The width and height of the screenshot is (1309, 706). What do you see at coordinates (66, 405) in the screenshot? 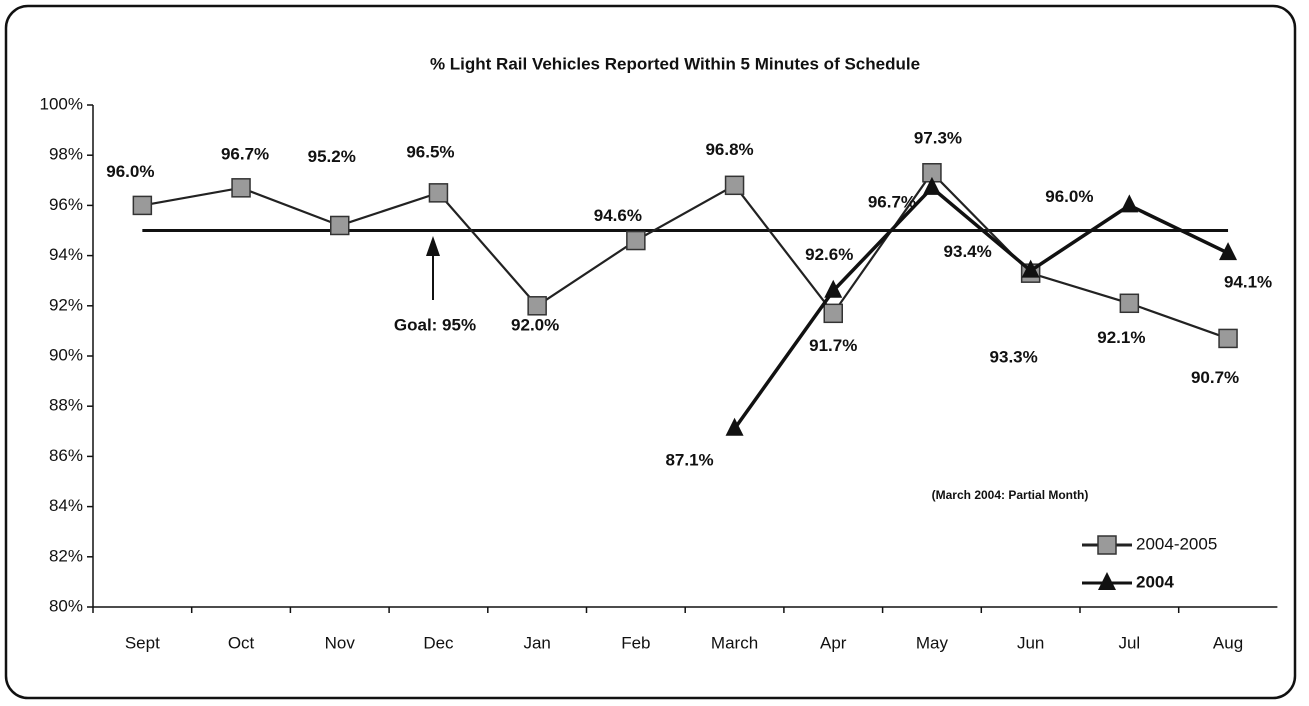
I see `y-tick-label: 88%` at bounding box center [66, 405].